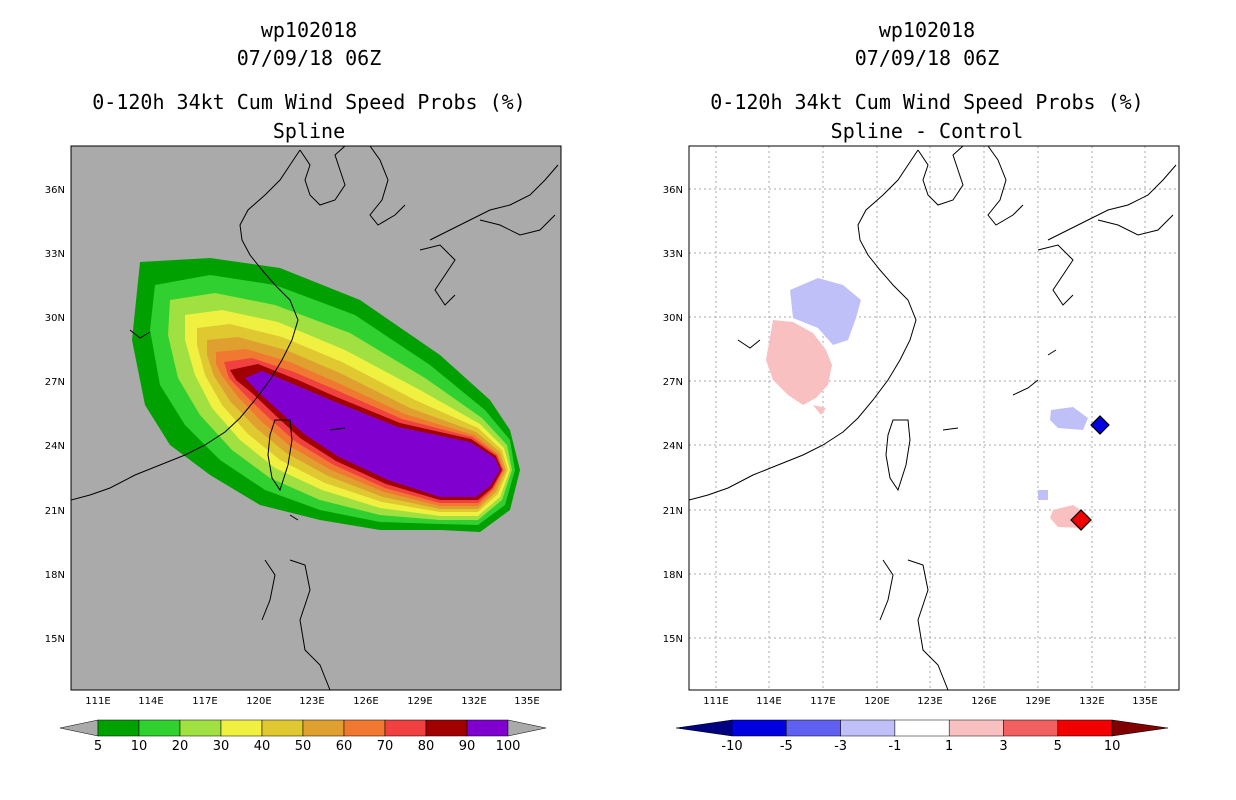 The width and height of the screenshot is (1236, 800). I want to click on colorbar-label: 3, so click(1003, 746).